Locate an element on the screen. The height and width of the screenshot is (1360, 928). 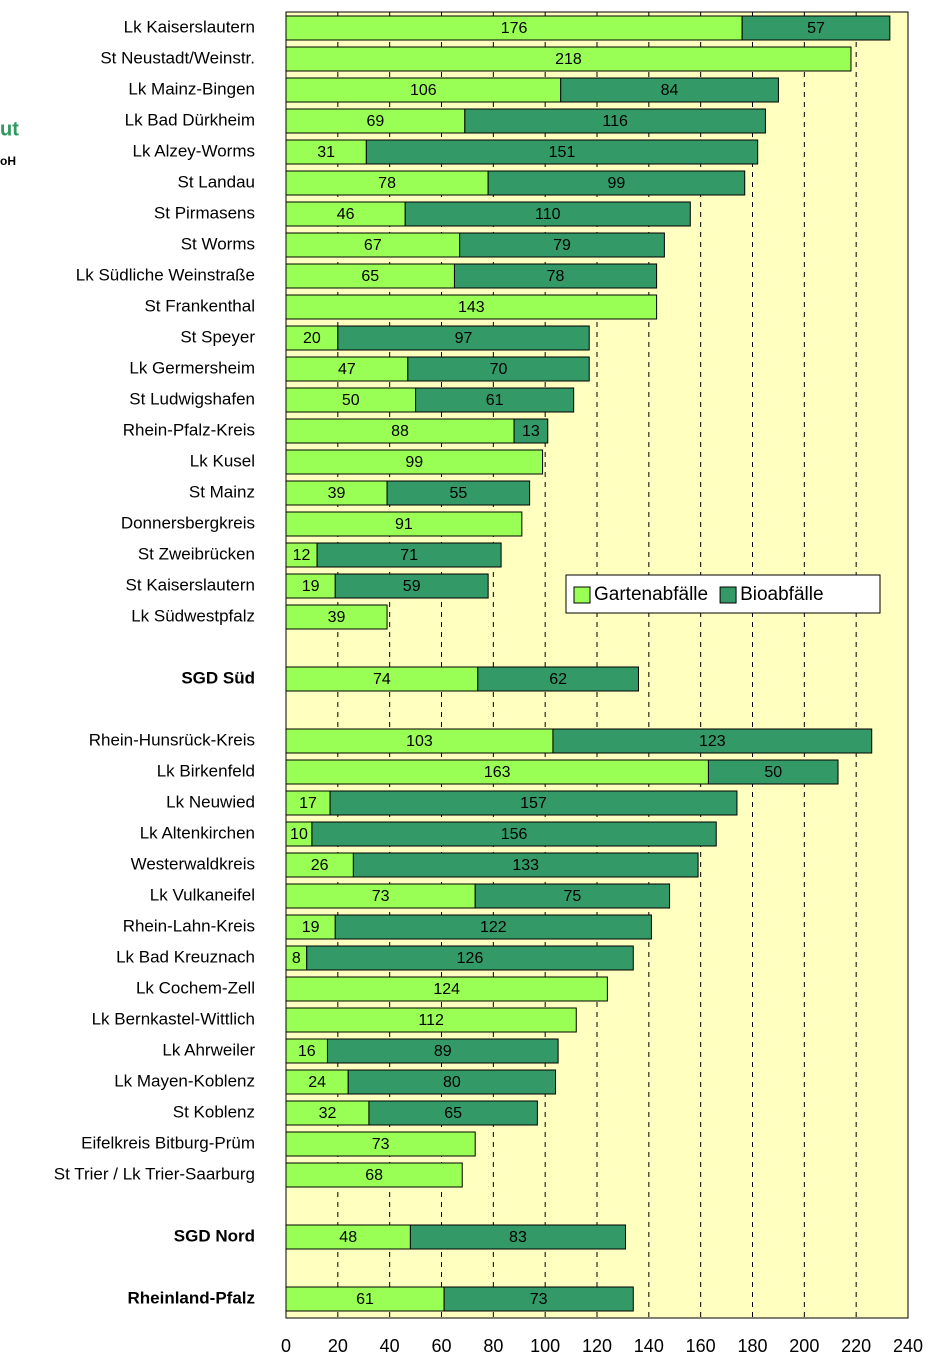
data-label: 20 is located at coordinates (312, 338).